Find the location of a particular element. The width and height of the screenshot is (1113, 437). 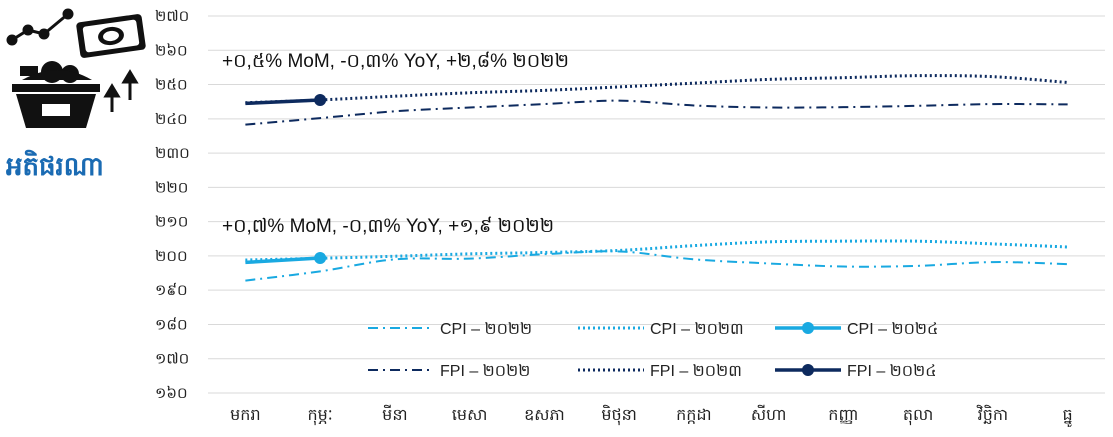

cpi-annotation: +០,៧% MoM, -០,៣% YoY, +១,៩ ២០២២ is located at coordinates (388, 226).